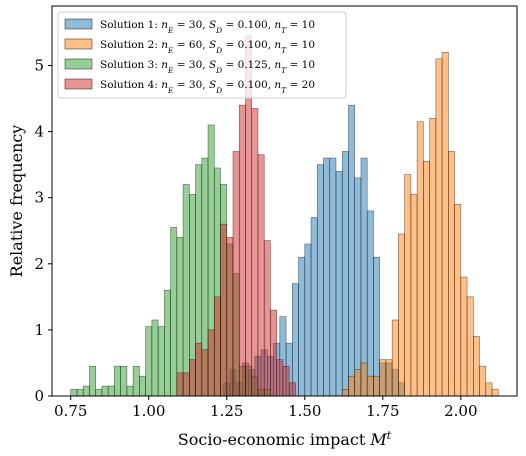  What do you see at coordinates (378, 439) in the screenshot?
I see `x-axis-label-symbol: M` at bounding box center [378, 439].